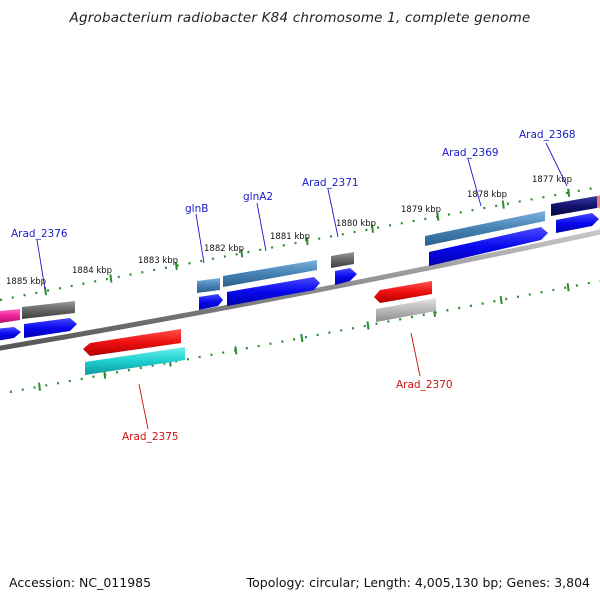 The height and width of the screenshot is (600, 600). What do you see at coordinates (92, 271) in the screenshot?
I see `kbp-label: 1884 kbp` at bounding box center [92, 271].